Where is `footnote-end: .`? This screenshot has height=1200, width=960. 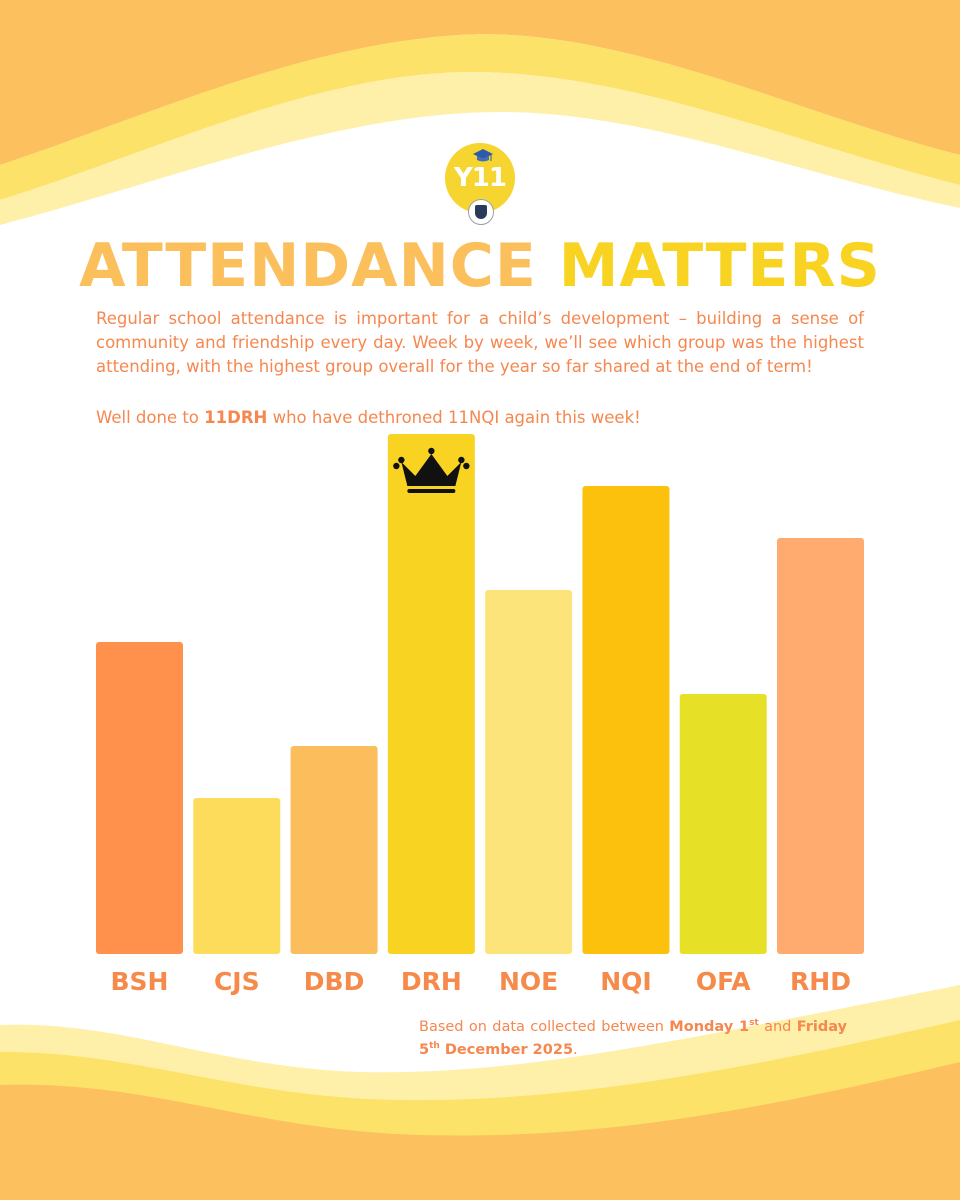
footnote-end: . is located at coordinates (575, 1050).